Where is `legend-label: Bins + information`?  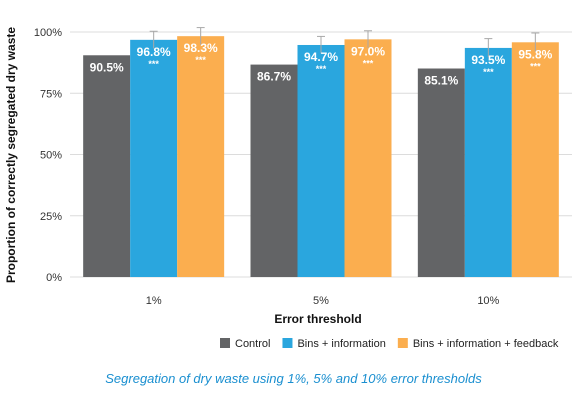
legend-label: Bins + information is located at coordinates (341, 344).